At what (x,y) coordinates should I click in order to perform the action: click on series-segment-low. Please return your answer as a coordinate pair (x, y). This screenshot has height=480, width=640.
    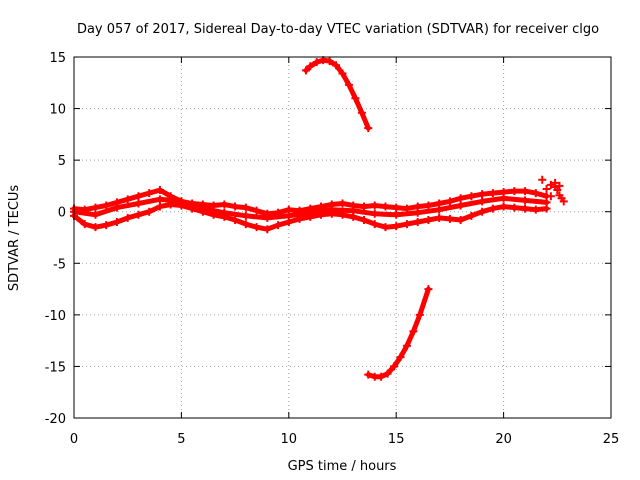
    Looking at the image, I should click on (398, 333).